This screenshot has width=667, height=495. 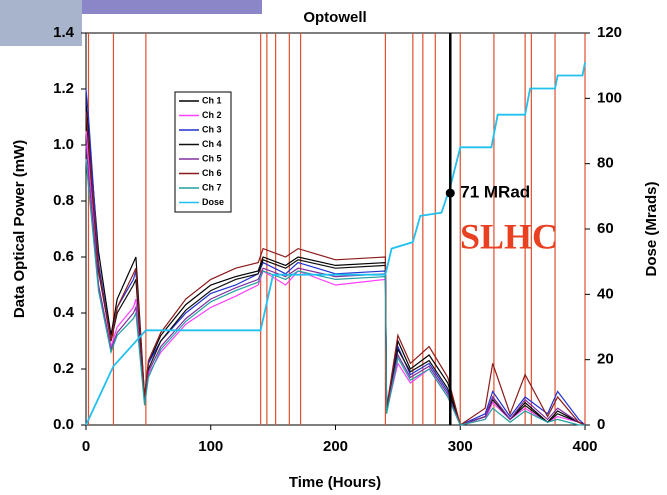 What do you see at coordinates (63, 144) in the screenshot?
I see `y-tick-label: 1.0` at bounding box center [63, 144].